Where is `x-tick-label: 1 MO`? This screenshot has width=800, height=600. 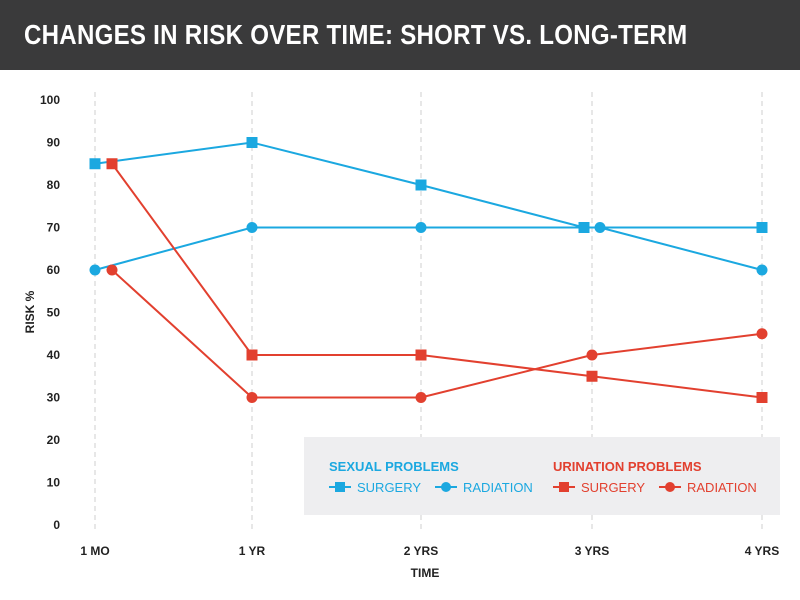 x-tick-label: 1 MO is located at coordinates (94, 551).